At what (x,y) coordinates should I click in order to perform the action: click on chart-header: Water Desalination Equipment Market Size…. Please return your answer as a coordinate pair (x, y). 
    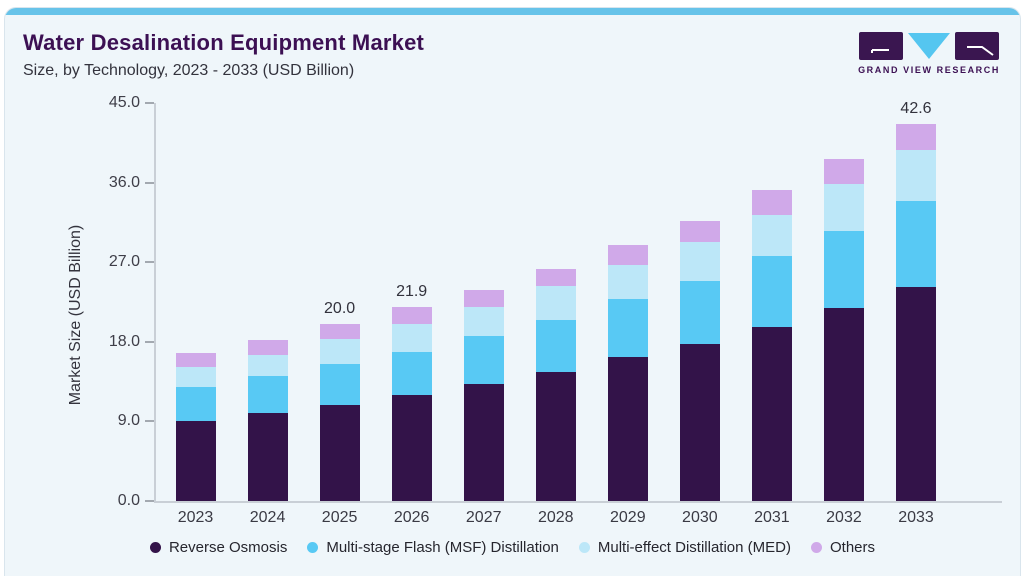
    Looking at the image, I should click on (511, 55).